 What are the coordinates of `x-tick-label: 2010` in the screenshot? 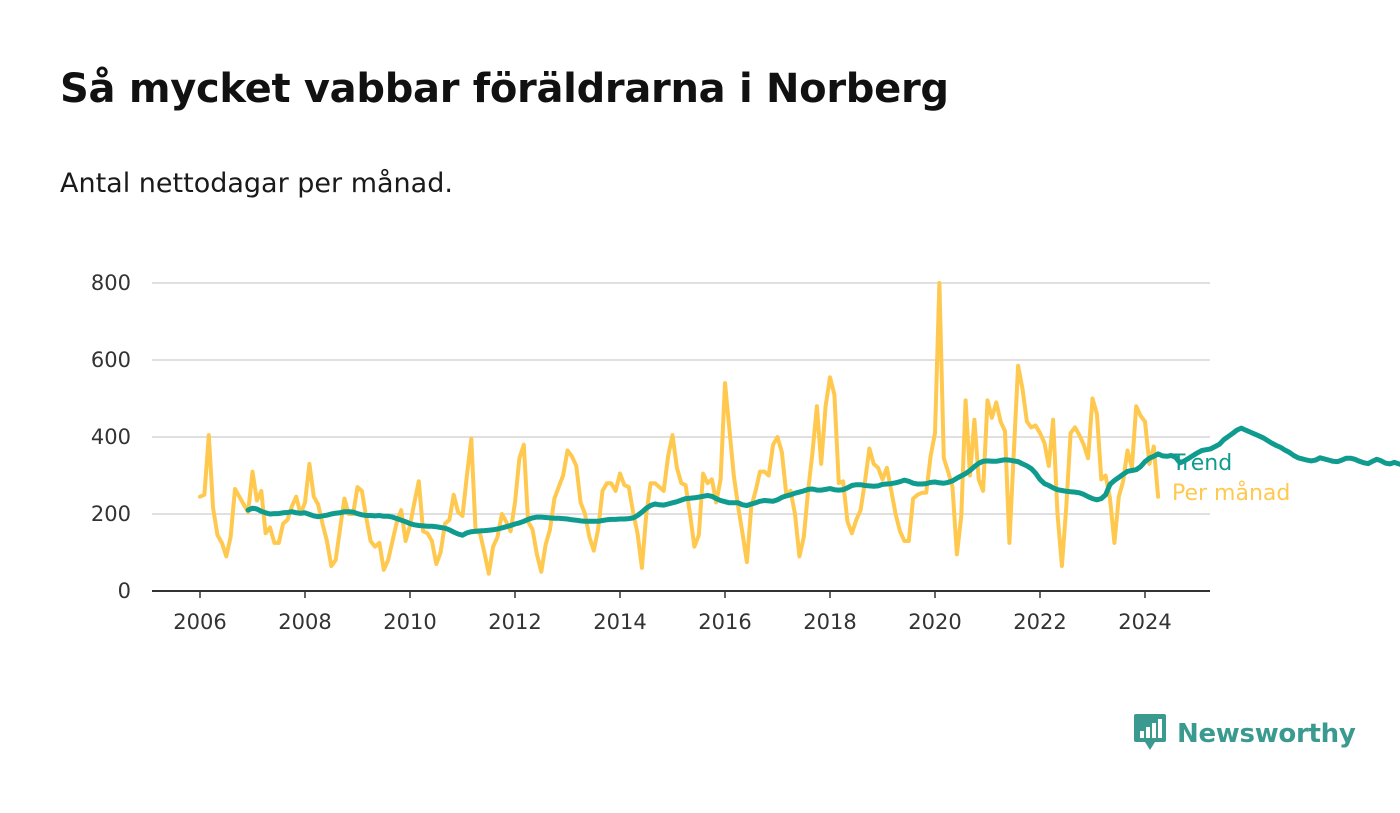 It's located at (409, 622).